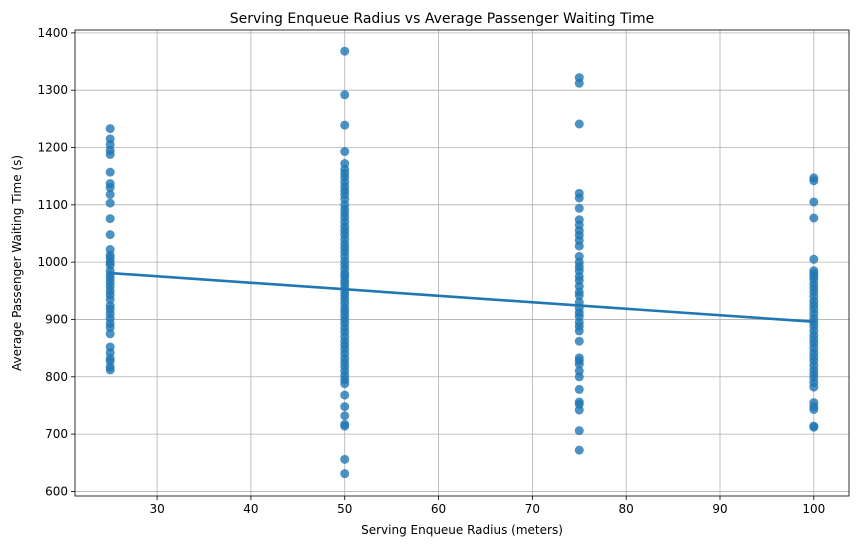  What do you see at coordinates (56, 319) in the screenshot?
I see `y-tick-label: 900` at bounding box center [56, 319].